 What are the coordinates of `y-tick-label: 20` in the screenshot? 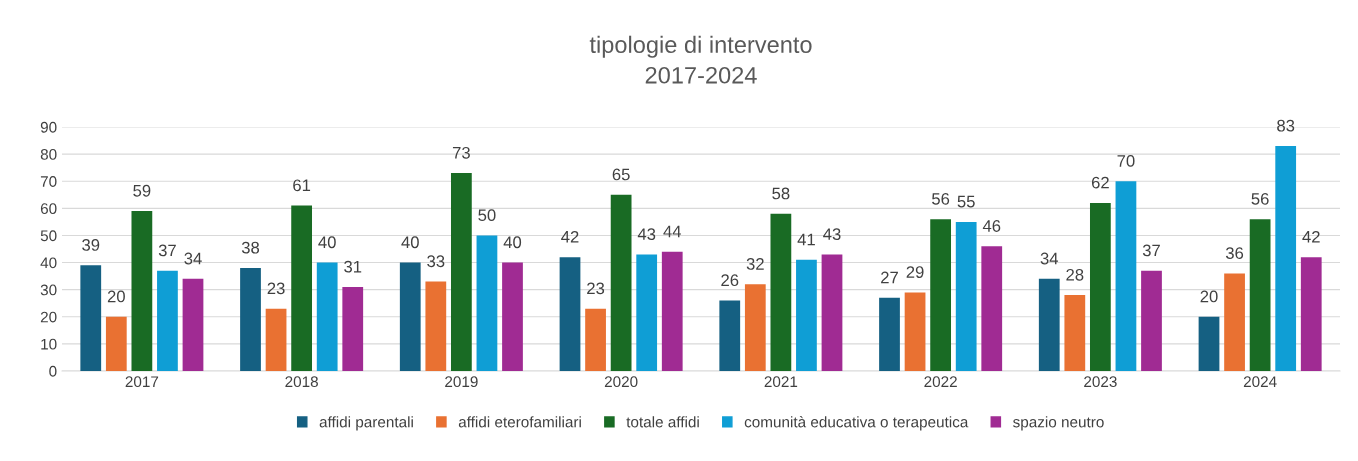 It's located at (48, 317).